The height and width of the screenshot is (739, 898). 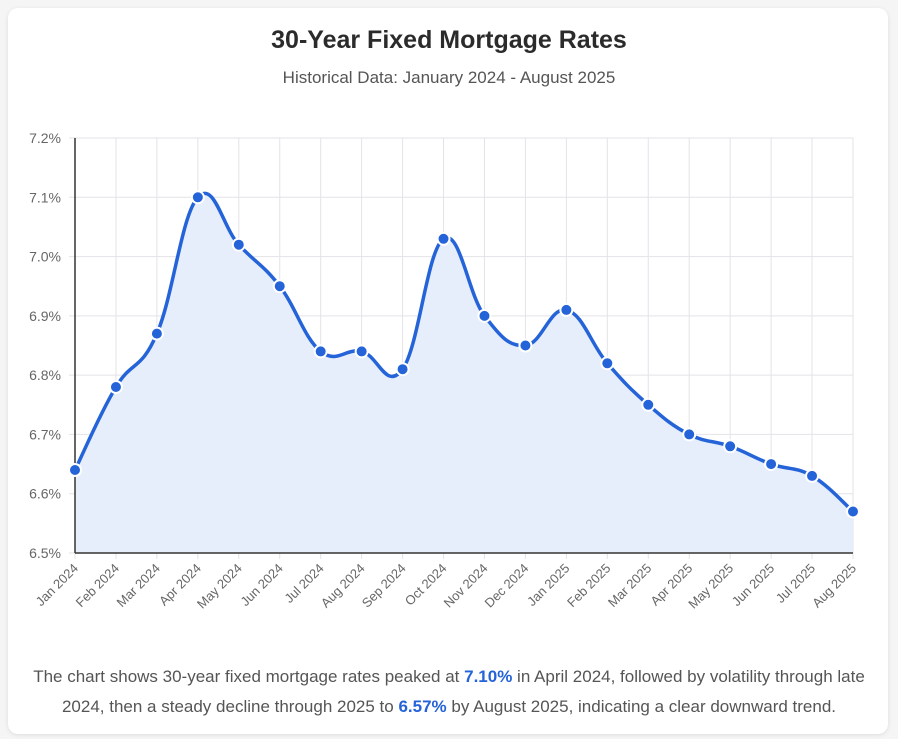 What do you see at coordinates (45, 375) in the screenshot?
I see `y-tick-label: 6.8%` at bounding box center [45, 375].